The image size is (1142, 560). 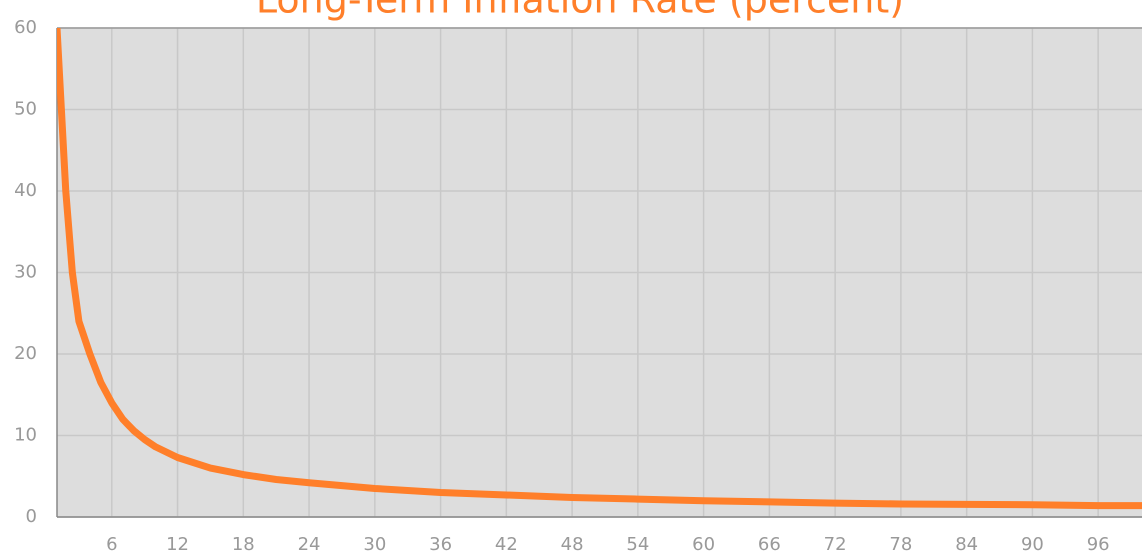 I want to click on x-tick-label: 54, so click(x=637, y=544).